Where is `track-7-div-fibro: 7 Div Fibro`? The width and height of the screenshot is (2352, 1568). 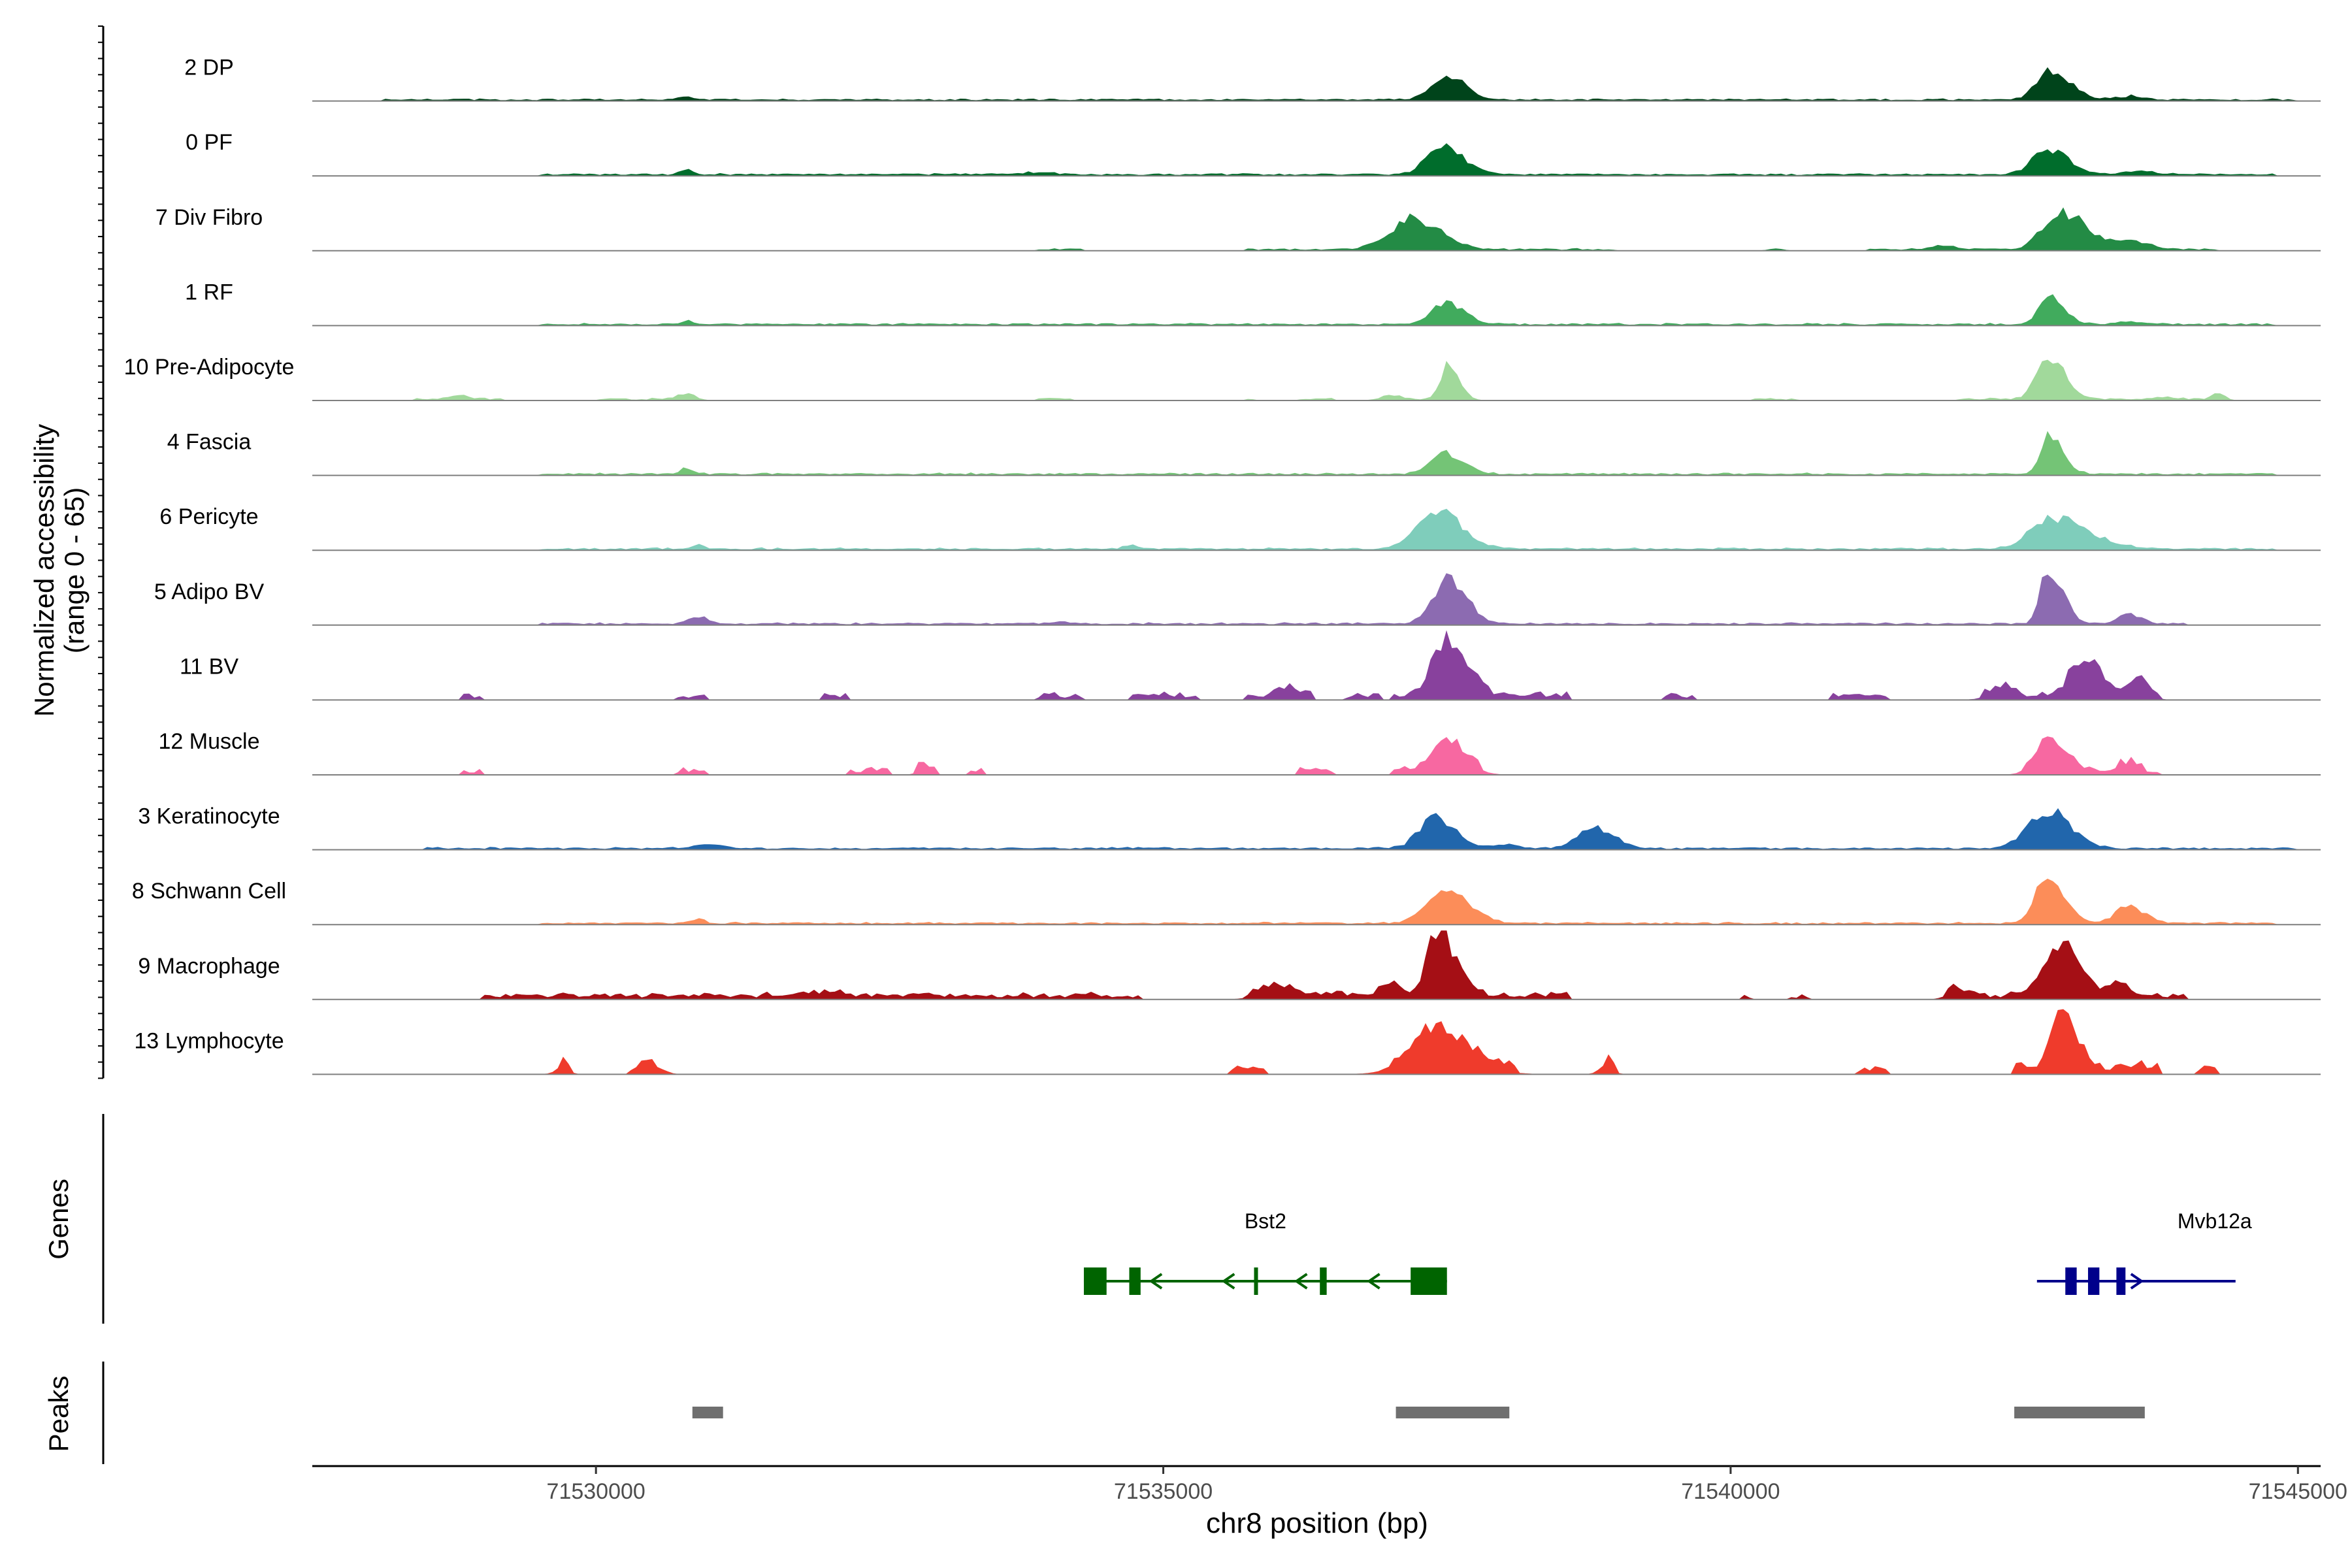
track-7-div-fibro: 7 Div Fibro is located at coordinates (1238, 228).